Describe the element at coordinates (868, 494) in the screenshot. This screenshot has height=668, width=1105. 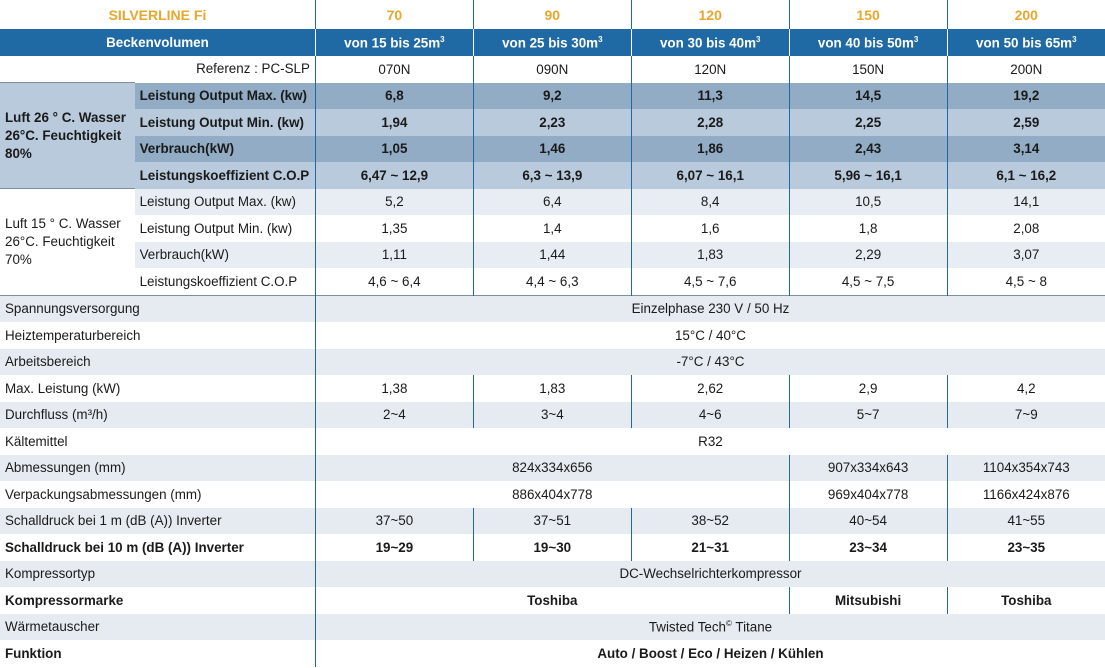
I see `value-cell: 969x404x778` at that location.